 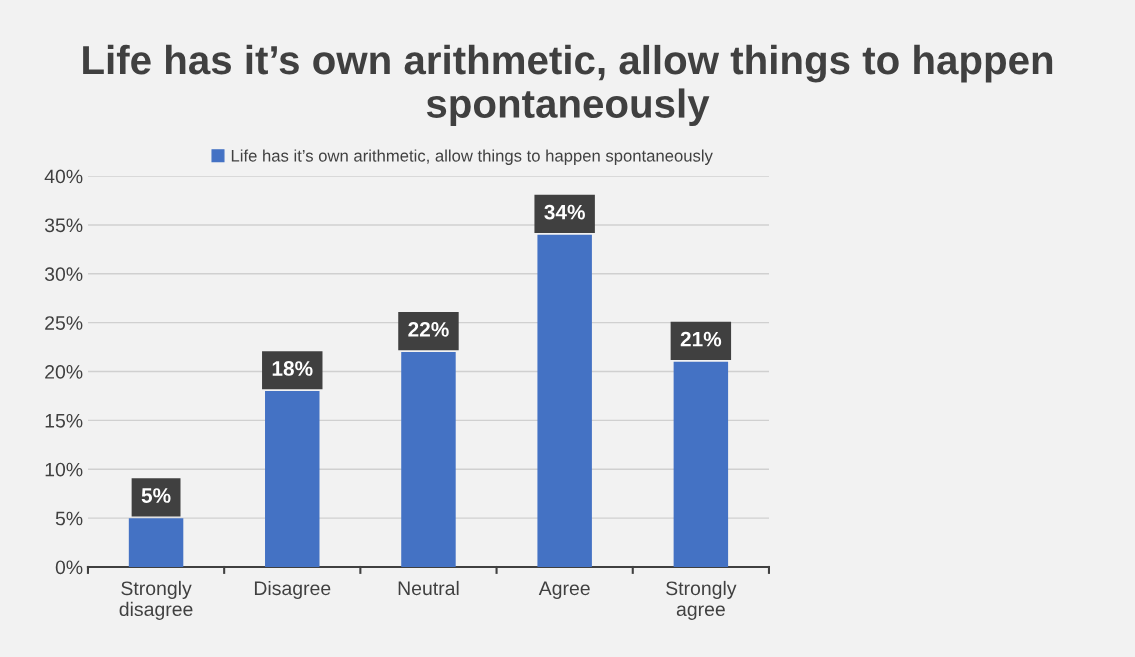 What do you see at coordinates (63, 274) in the screenshot?
I see `y-tick-label: 30%` at bounding box center [63, 274].